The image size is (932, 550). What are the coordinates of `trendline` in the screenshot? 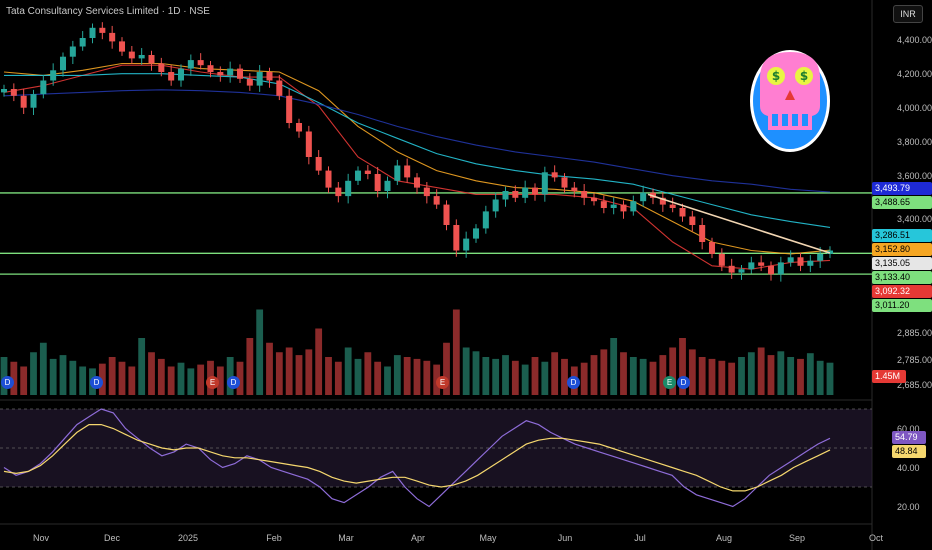 It's located at (739, 223).